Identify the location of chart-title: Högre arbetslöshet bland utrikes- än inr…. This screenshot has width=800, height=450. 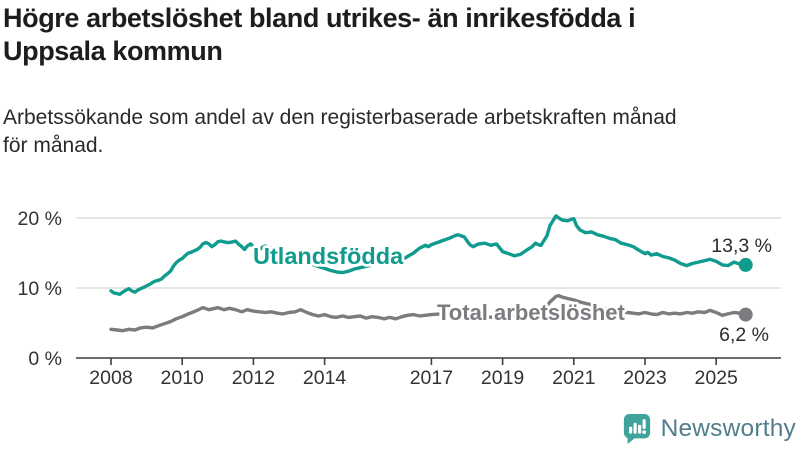
(400, 35).